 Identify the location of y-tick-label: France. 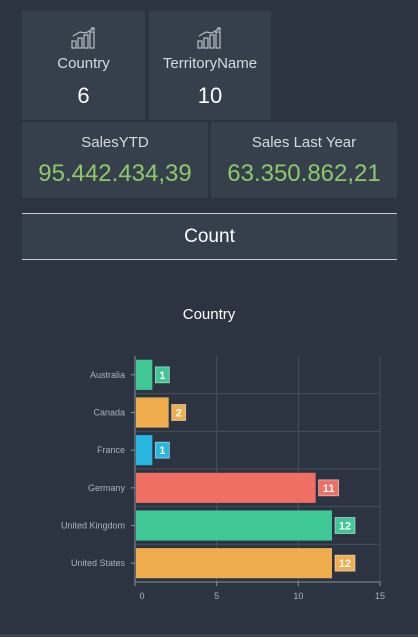
(111, 450).